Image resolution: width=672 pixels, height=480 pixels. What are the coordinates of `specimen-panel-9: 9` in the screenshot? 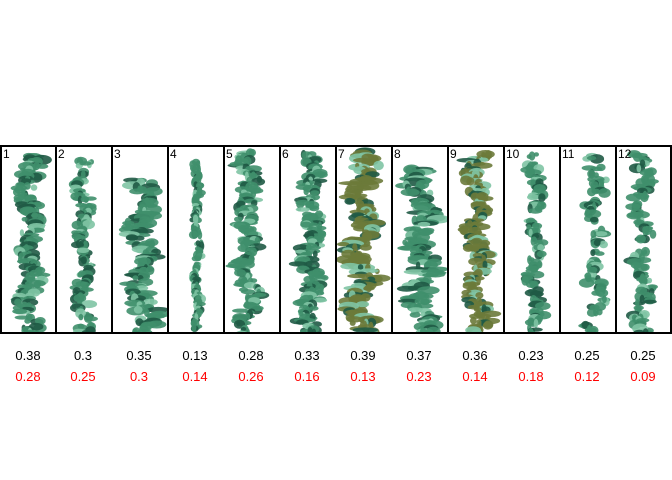 It's located at (475, 239).